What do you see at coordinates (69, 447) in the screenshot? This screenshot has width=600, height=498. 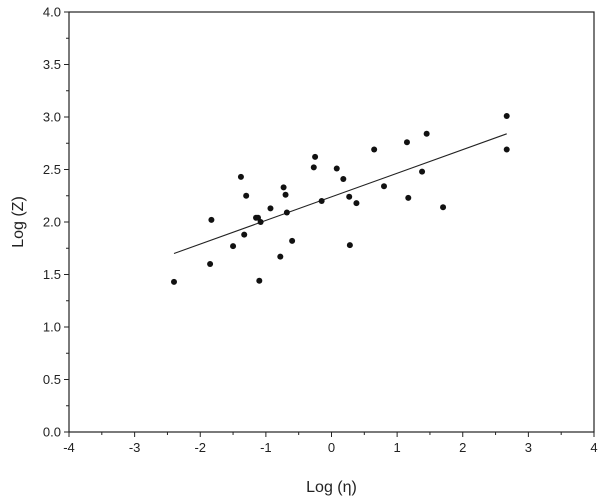 I see `x-tick-label: -4` at bounding box center [69, 447].